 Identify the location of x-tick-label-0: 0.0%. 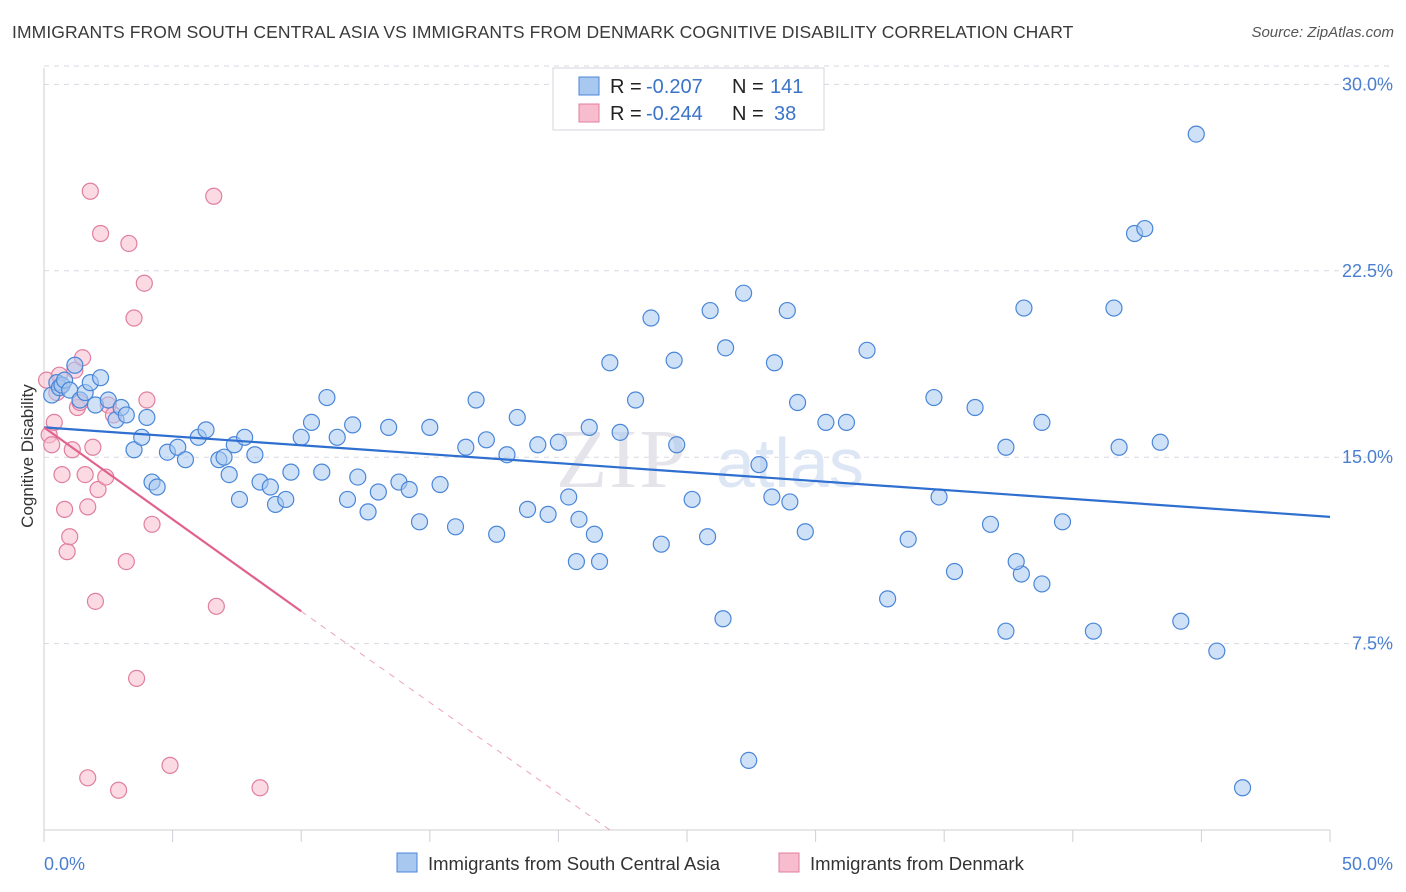
(64, 864).